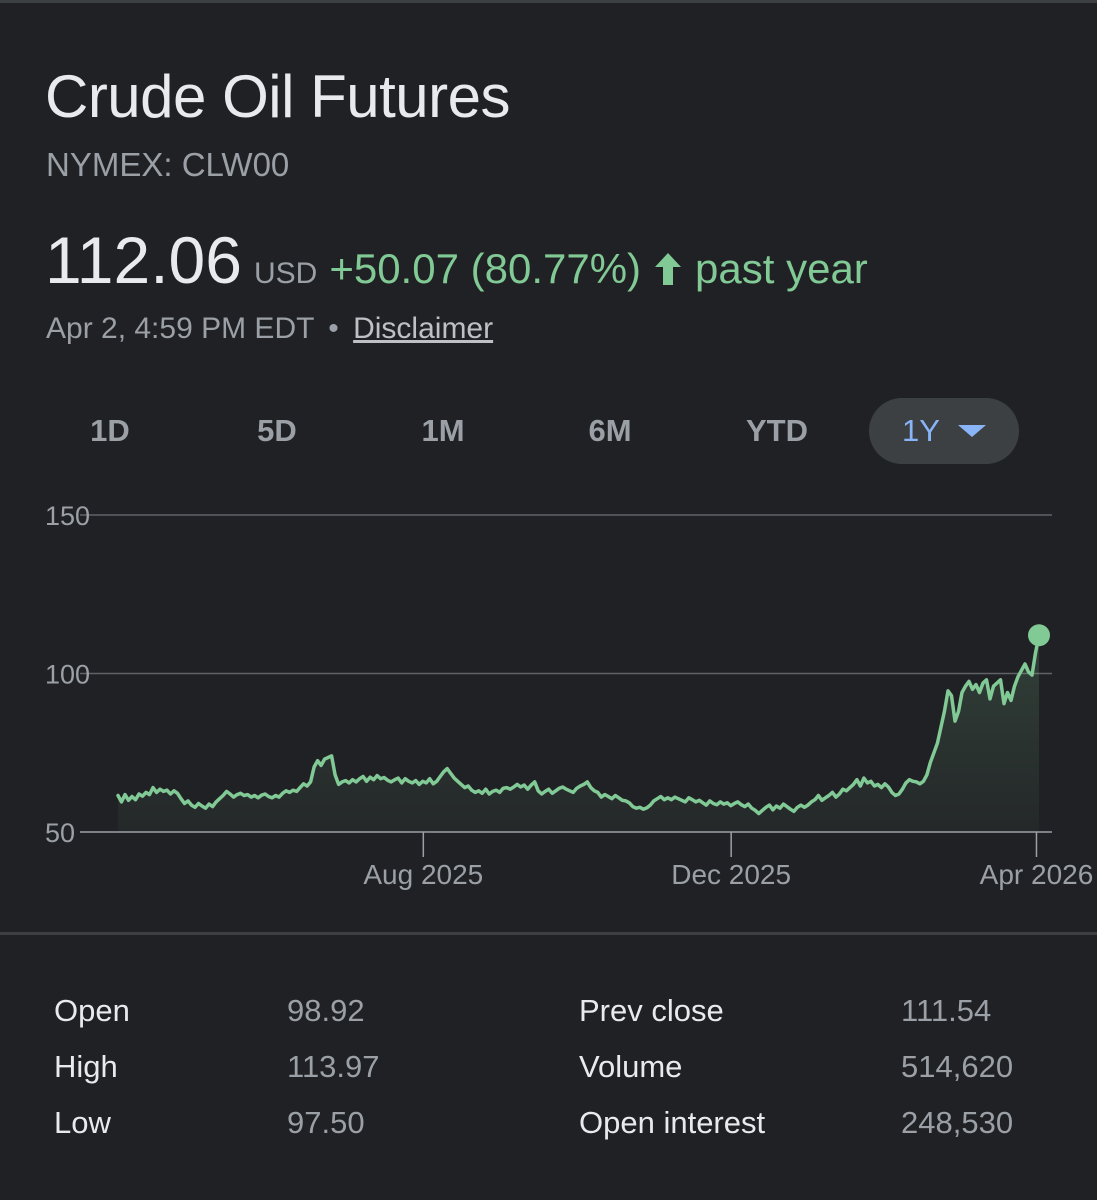 This screenshot has width=1097, height=1200. I want to click on stats-divider, so click(548, 933).